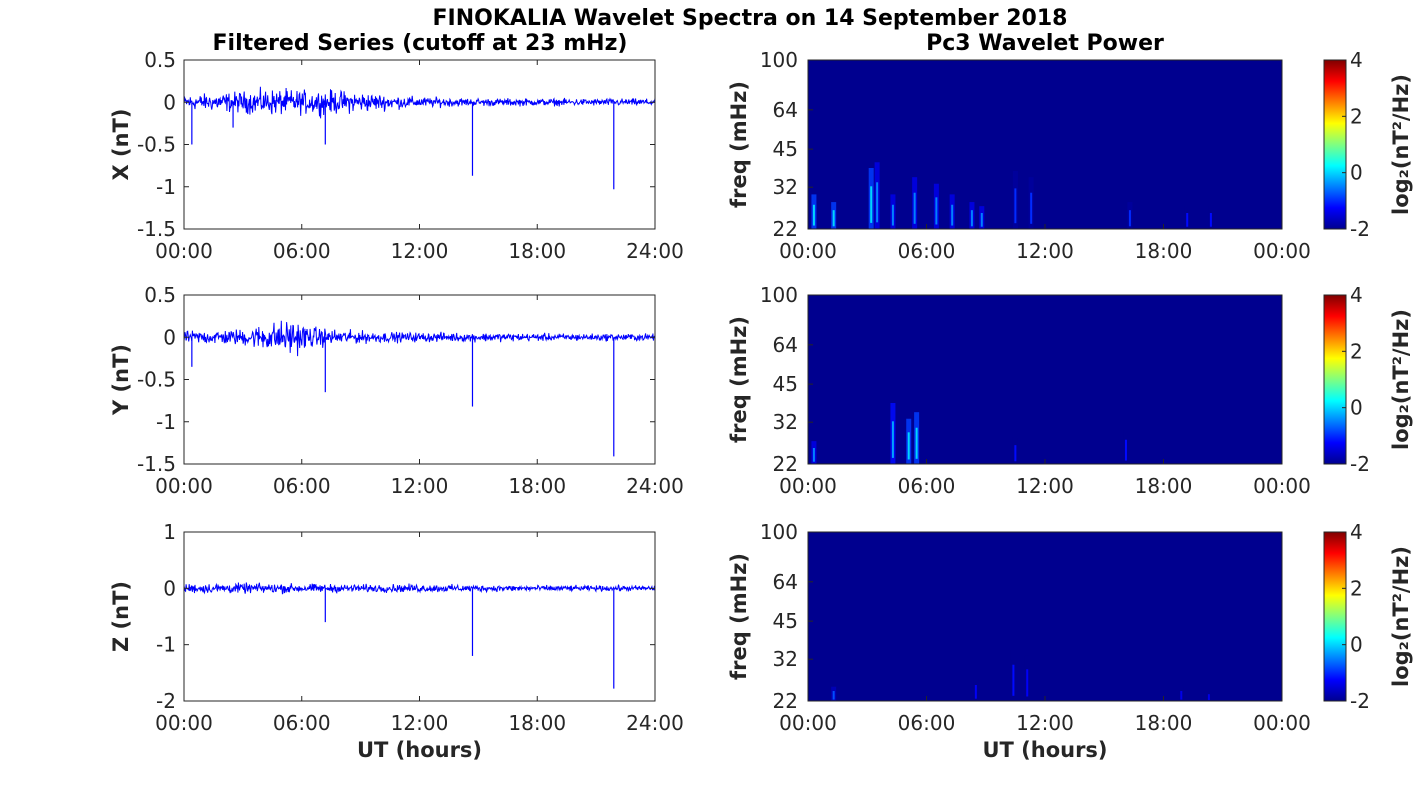 The image size is (1418, 788). What do you see at coordinates (739, 379) in the screenshot?
I see `y-axis-label: freq (mHz)` at bounding box center [739, 379].